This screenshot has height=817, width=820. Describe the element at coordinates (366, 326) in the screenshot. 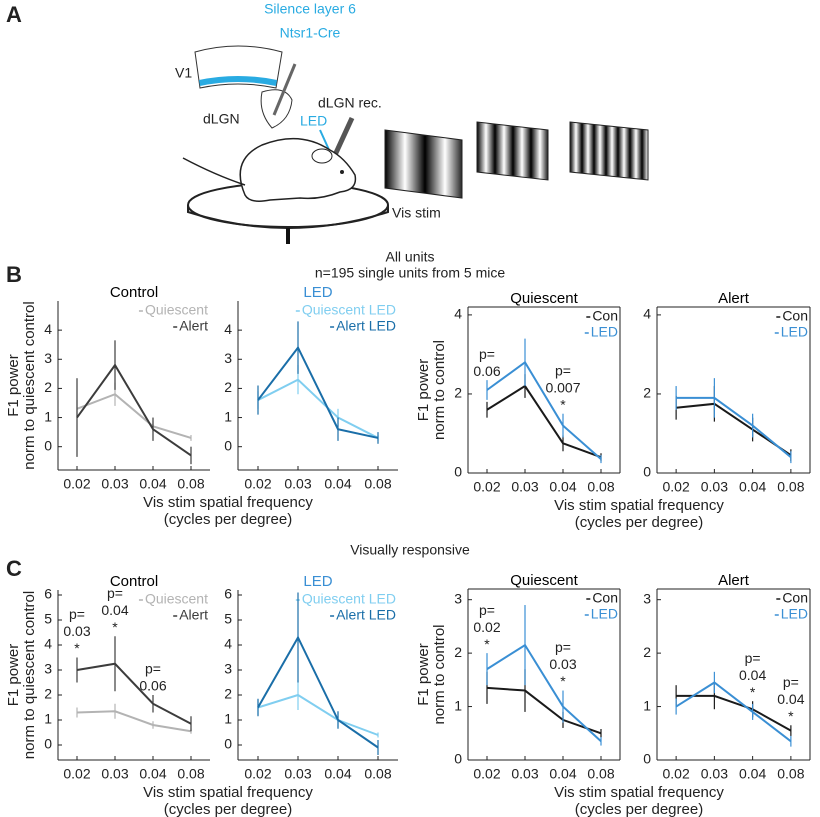

I see `legend-label: Alert LED` at that location.